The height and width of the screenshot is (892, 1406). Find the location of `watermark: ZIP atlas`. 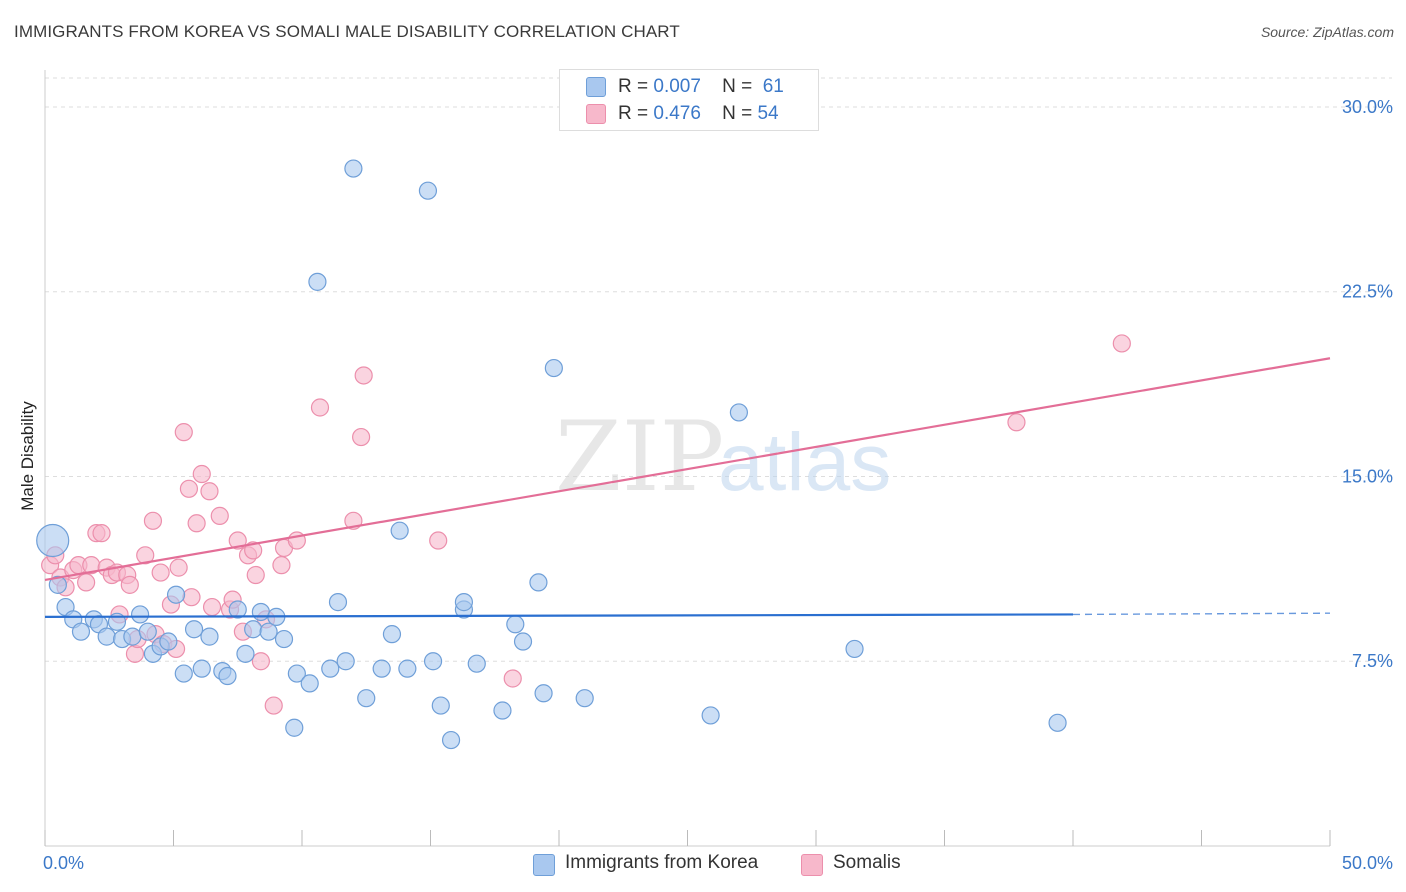

watermark: ZIP atlas is located at coordinates (723, 457).